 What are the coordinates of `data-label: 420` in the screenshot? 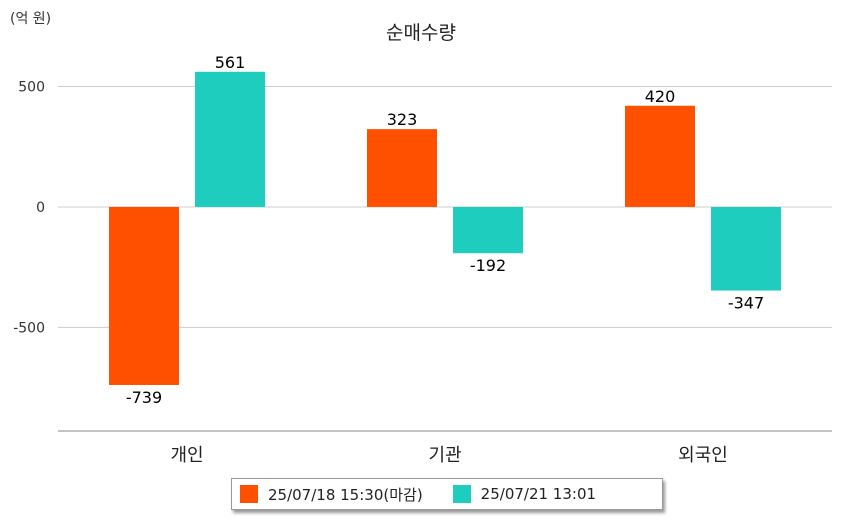 It's located at (660, 96).